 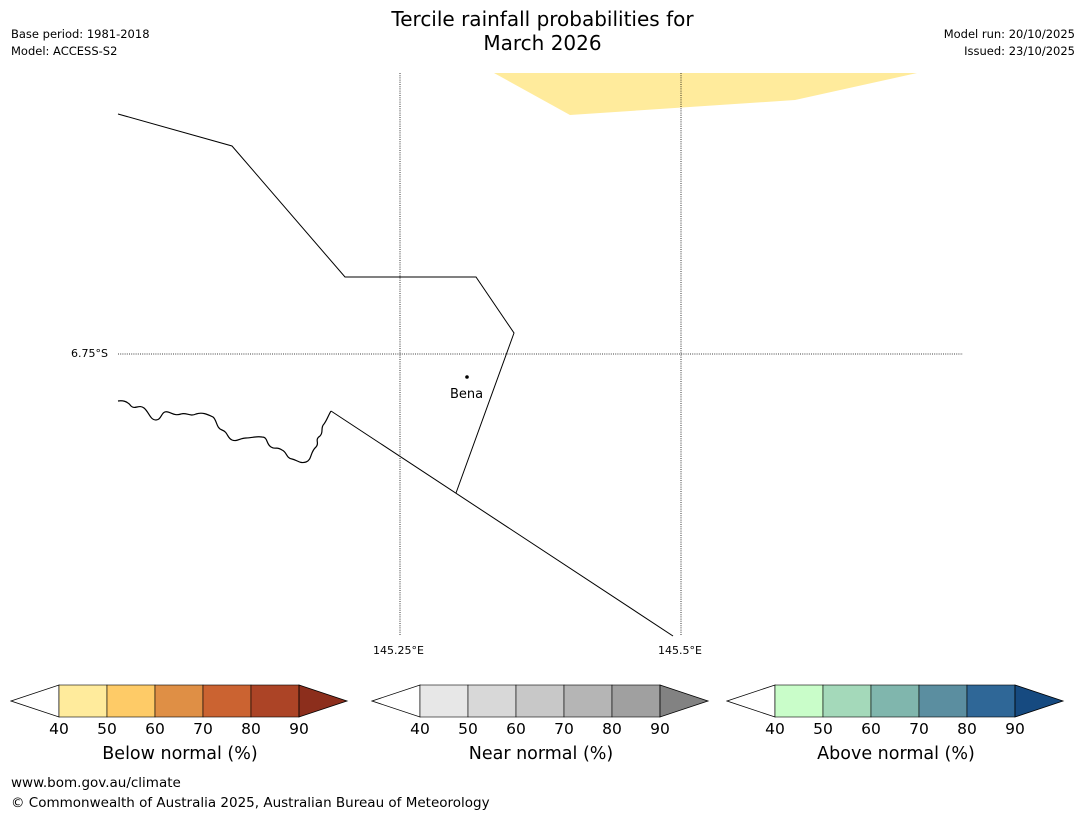 What do you see at coordinates (80, 34) in the screenshot?
I see `base-period-text: Base period: 1981-2018` at bounding box center [80, 34].